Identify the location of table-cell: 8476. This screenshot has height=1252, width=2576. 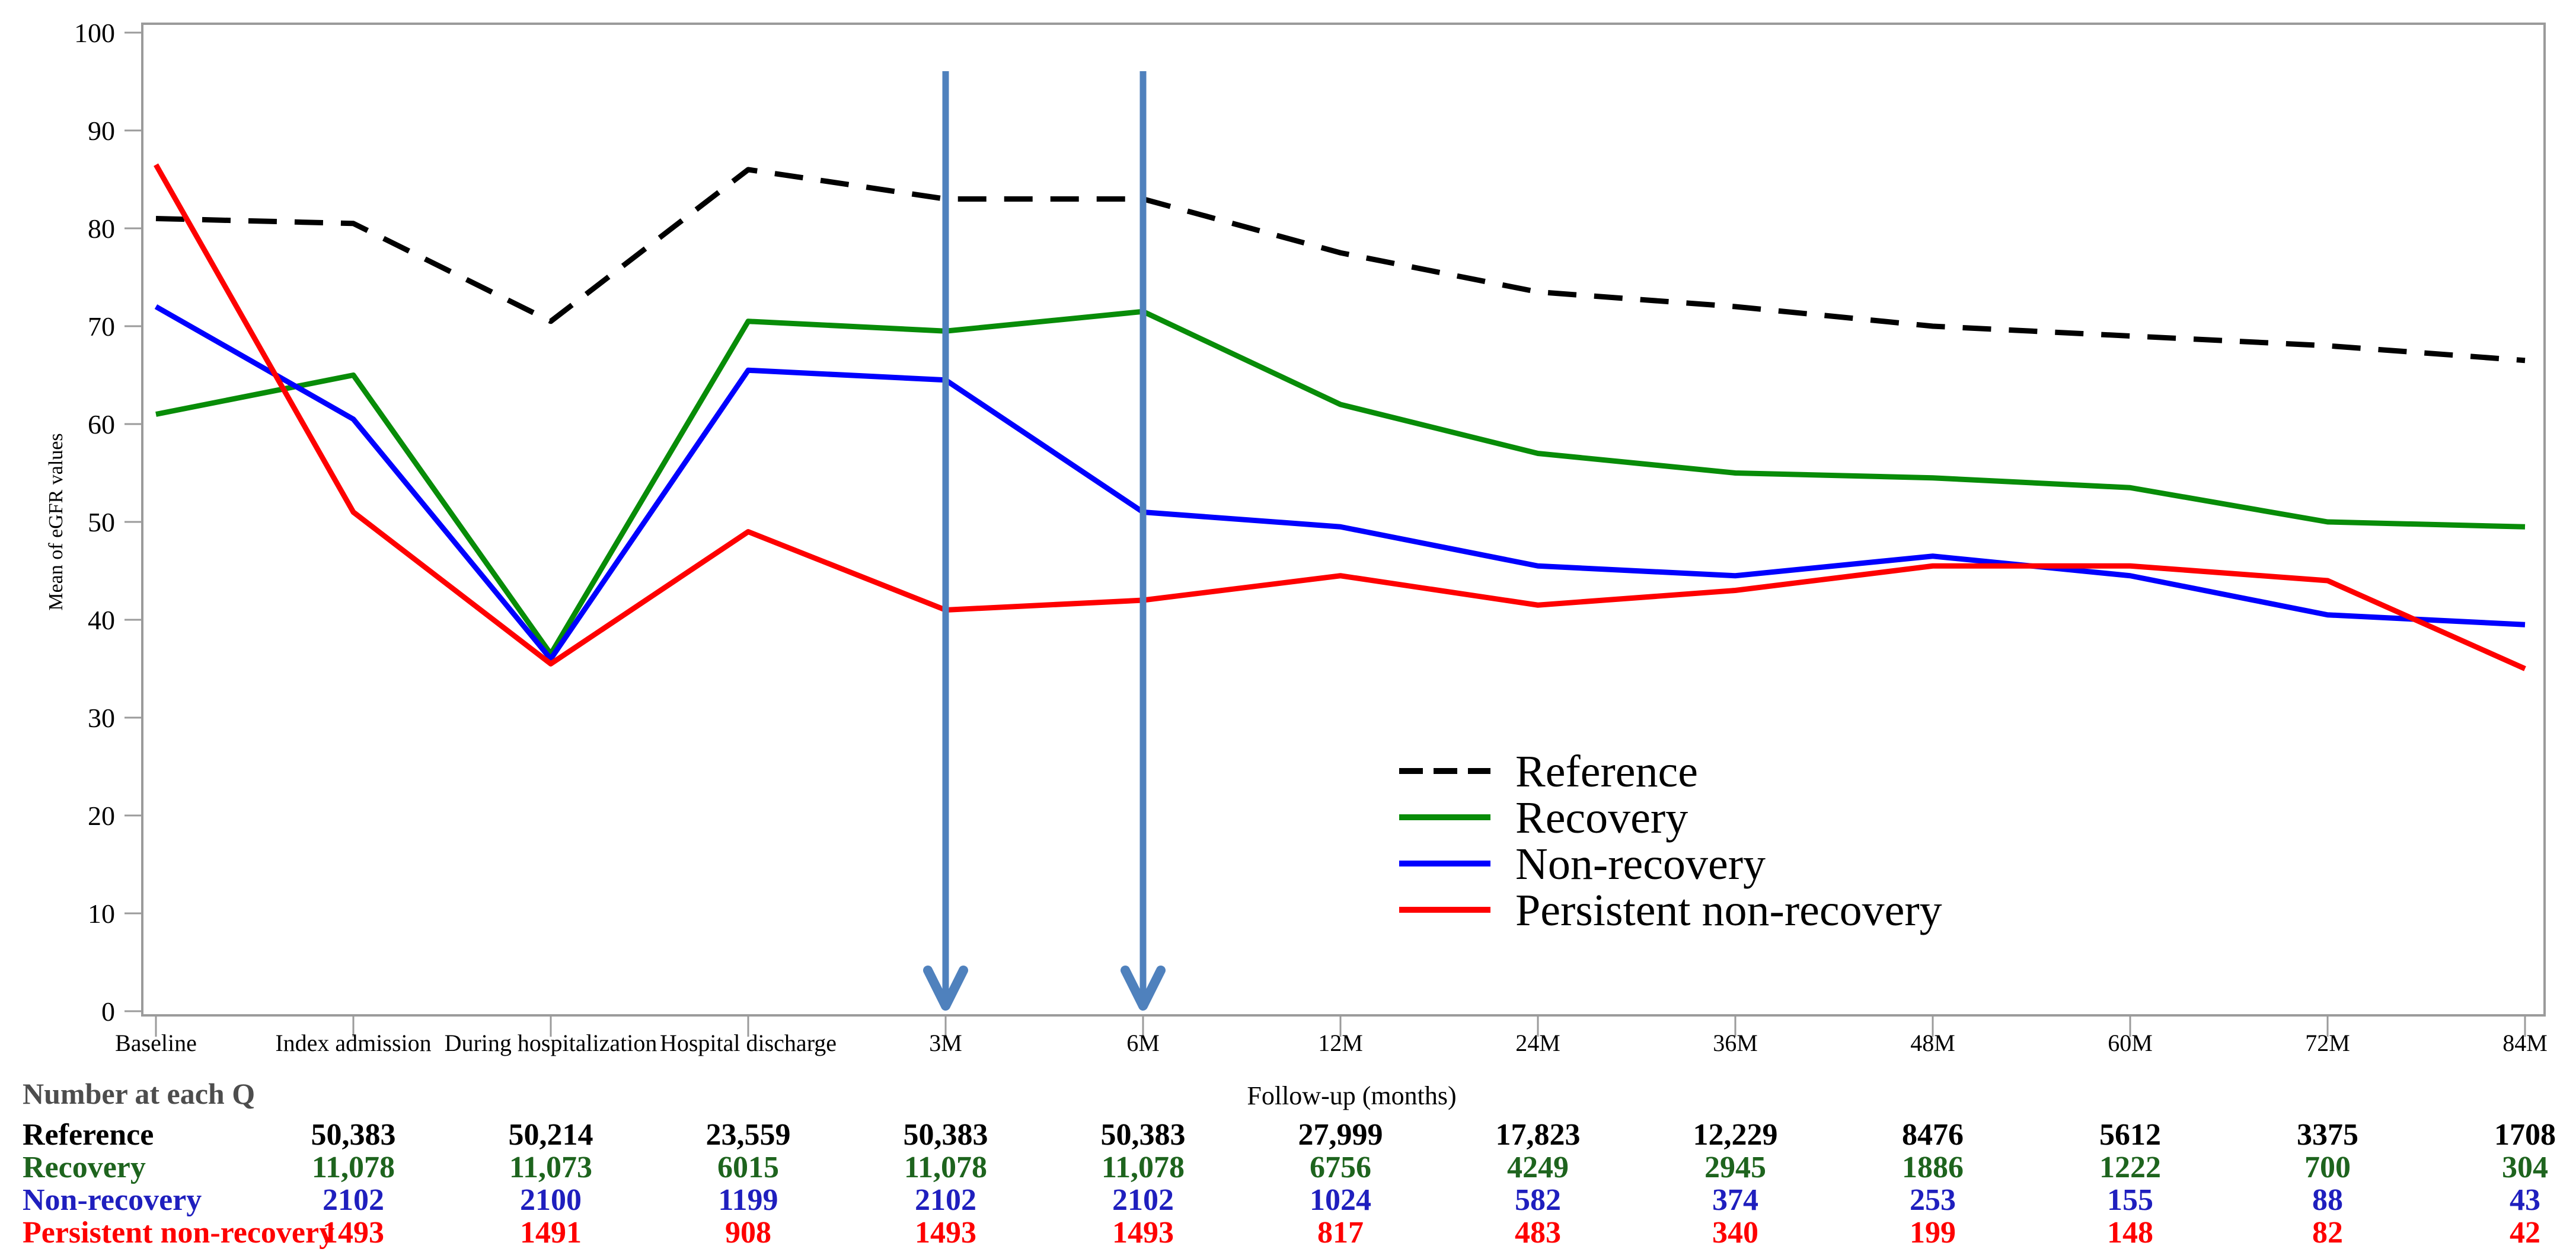
(1933, 1135).